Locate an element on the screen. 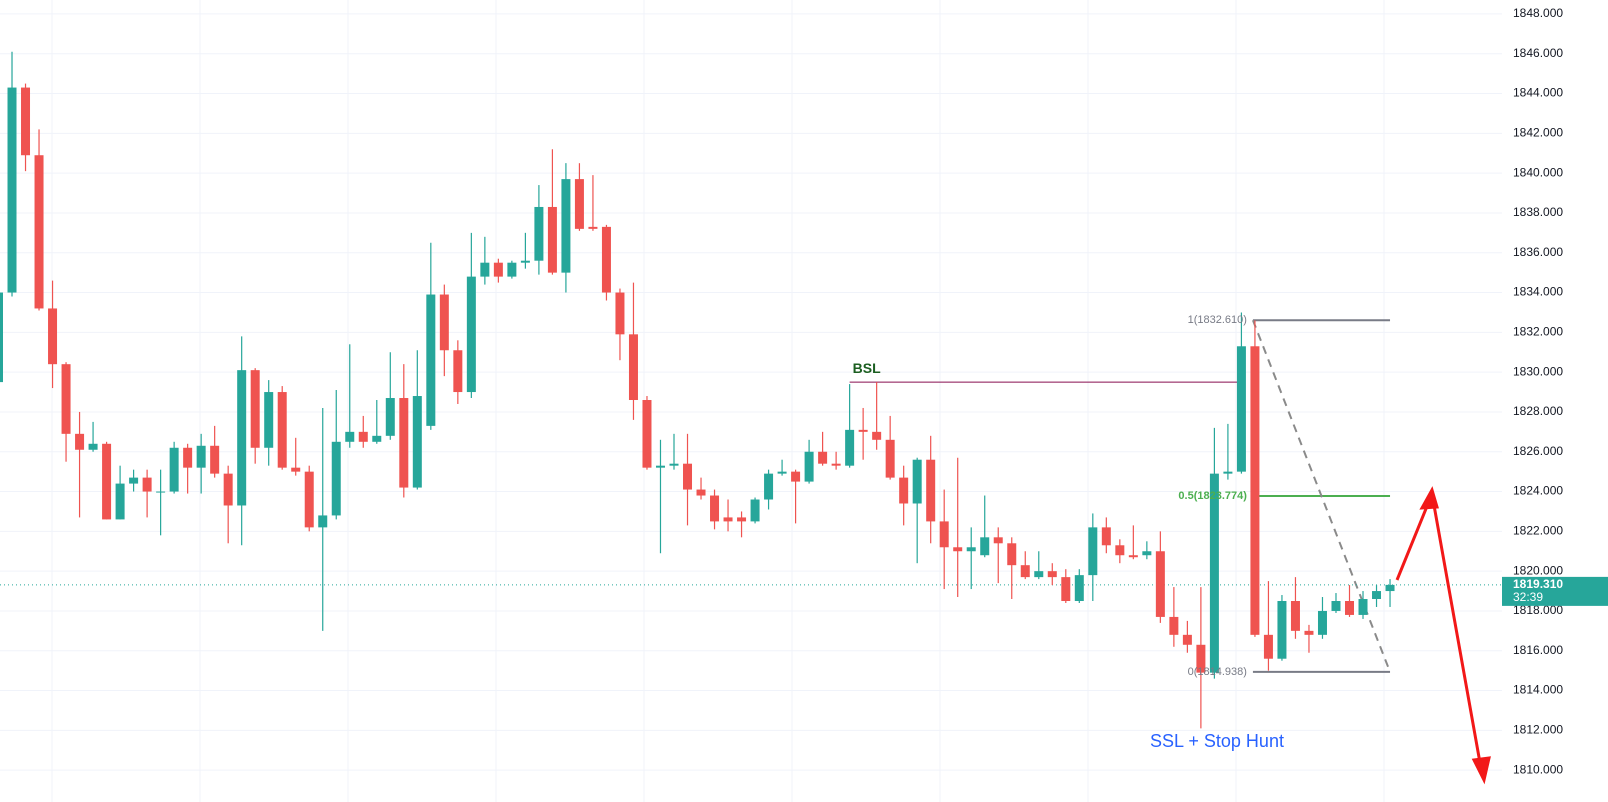 Image resolution: width=1608 pixels, height=802 pixels. projection-arrows is located at coordinates (1443, 635).